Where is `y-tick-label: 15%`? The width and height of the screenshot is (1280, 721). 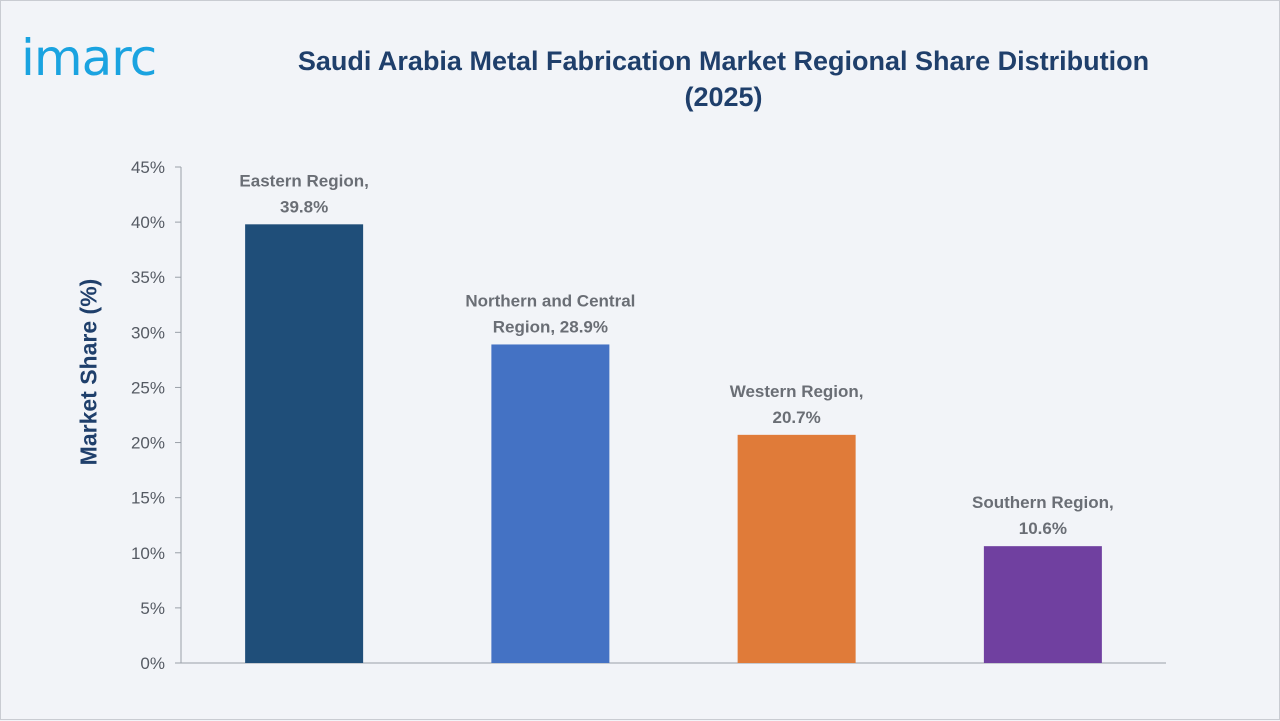
y-tick-label: 15% is located at coordinates (148, 498).